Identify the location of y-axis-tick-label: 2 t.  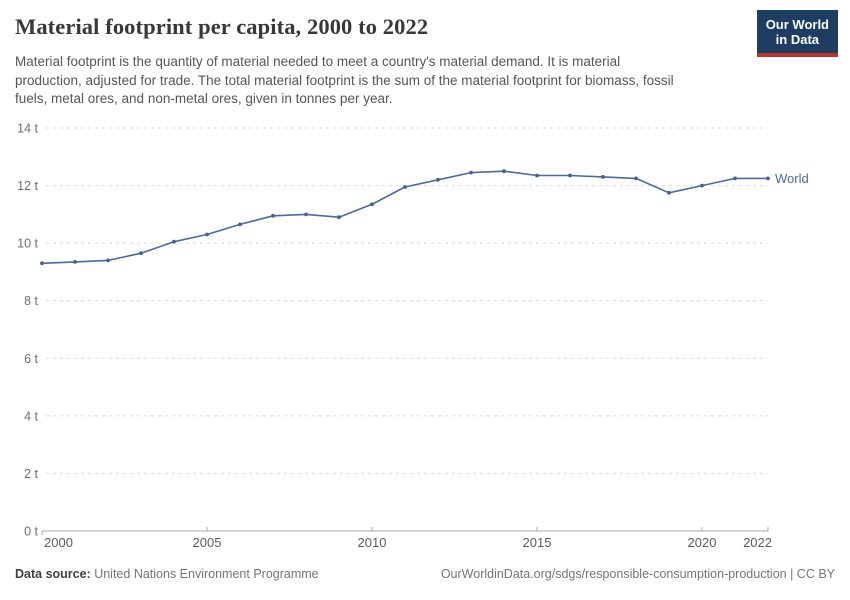
(31, 474).